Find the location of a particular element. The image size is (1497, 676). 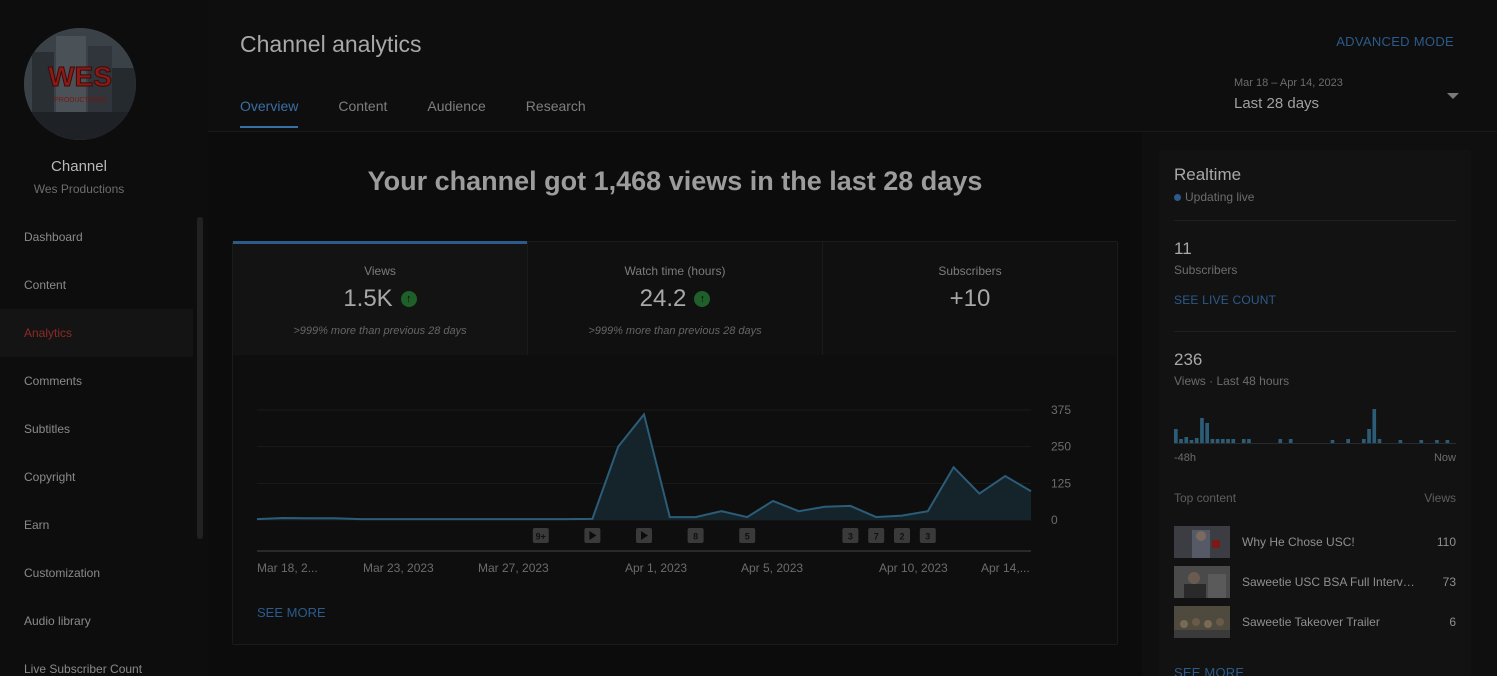

top-content-item: Saweetie USC BSA Full Interview 73 is located at coordinates (1315, 582).